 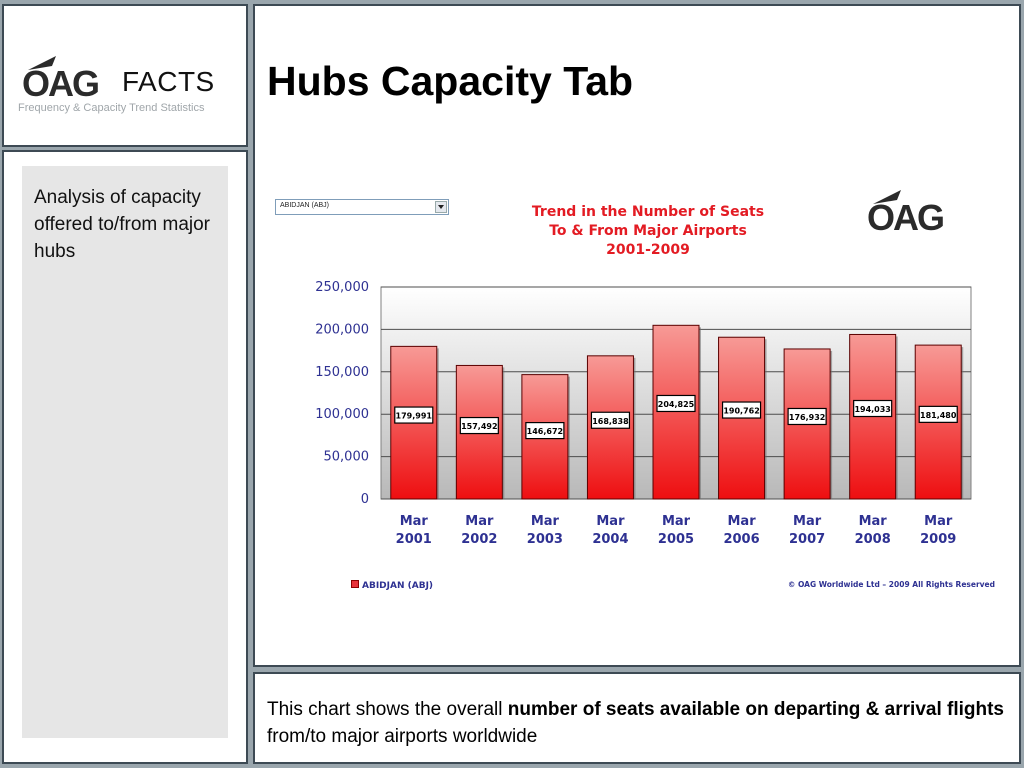 I want to click on airport-select: ABIDJAN (ABJ), so click(x=362, y=207).